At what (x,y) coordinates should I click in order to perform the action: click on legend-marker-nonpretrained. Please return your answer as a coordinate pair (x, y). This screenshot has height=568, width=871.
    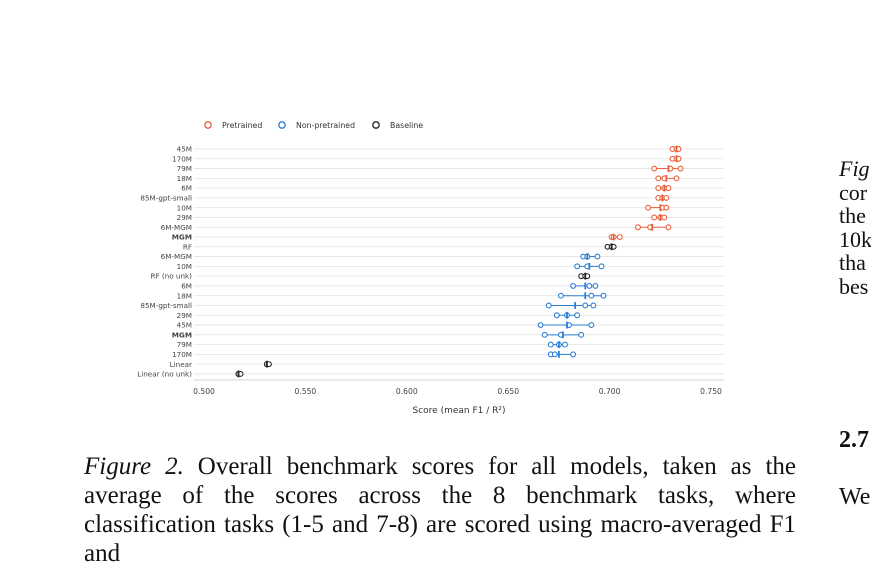
    Looking at the image, I should click on (282, 125).